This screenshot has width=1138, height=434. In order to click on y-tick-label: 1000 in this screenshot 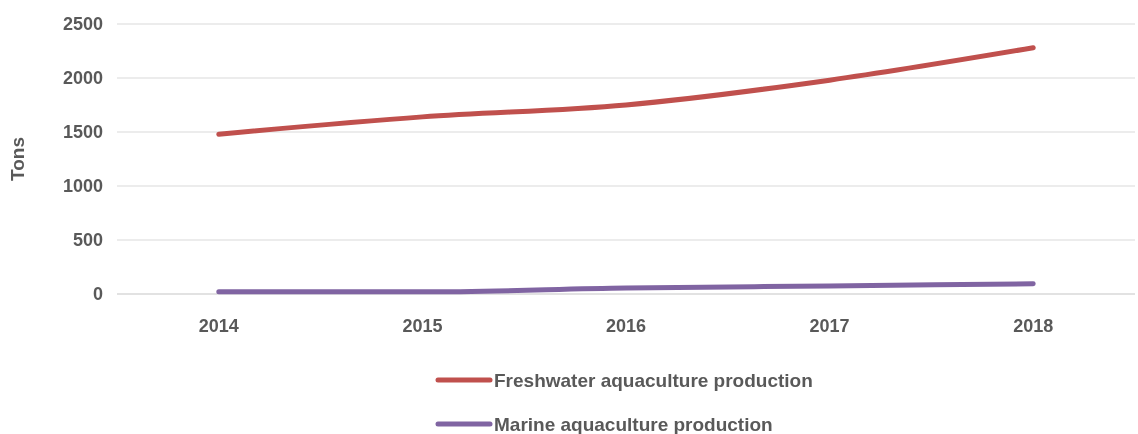, I will do `click(82, 186)`.